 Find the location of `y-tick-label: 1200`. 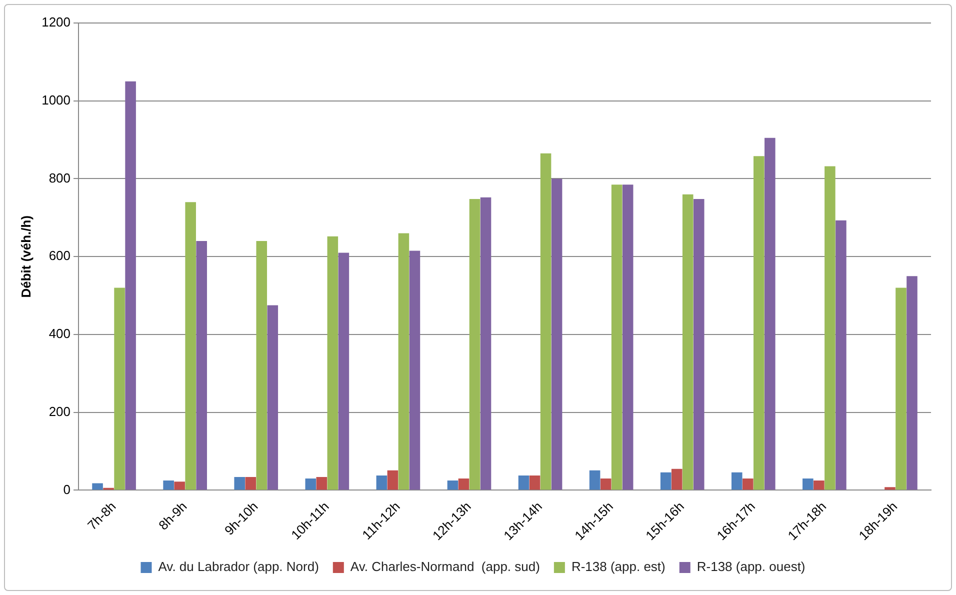

y-tick-label: 1200 is located at coordinates (56, 22).